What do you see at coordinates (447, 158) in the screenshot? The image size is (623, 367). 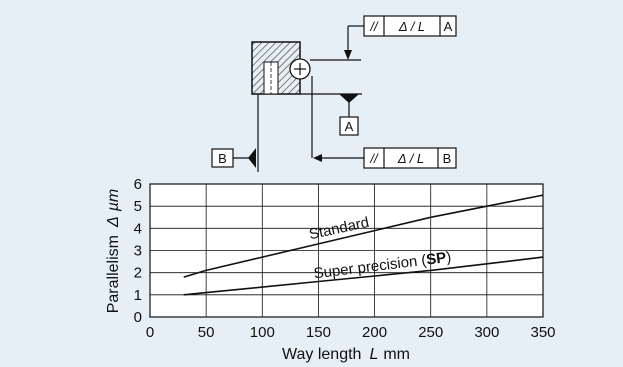 I see `lower-frame-datum: B` at bounding box center [447, 158].